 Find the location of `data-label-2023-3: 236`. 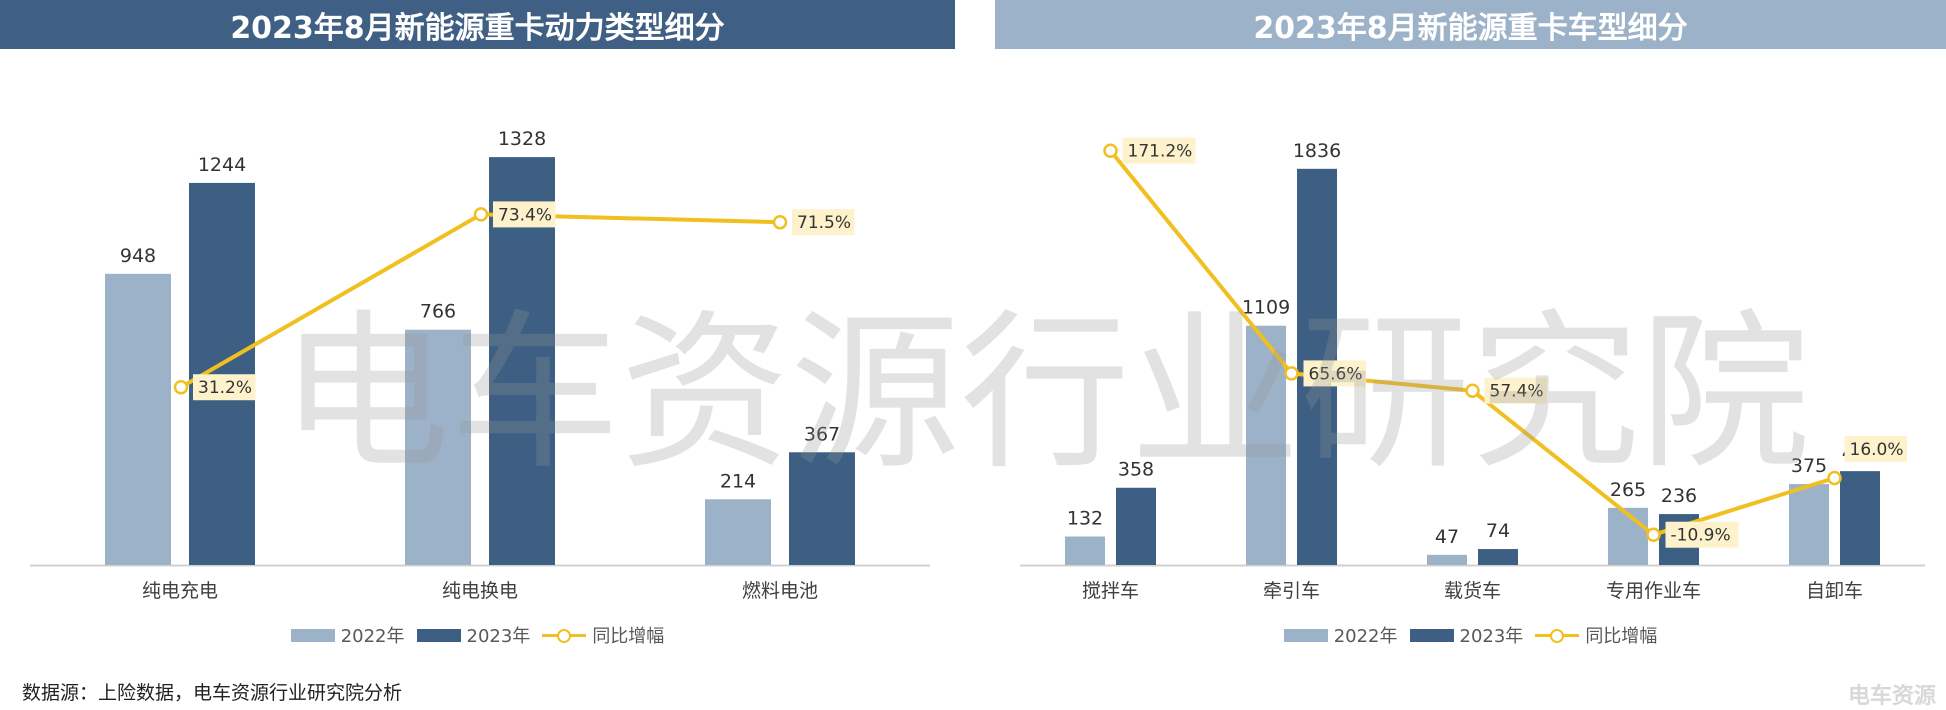

data-label-2023-3: 236 is located at coordinates (1679, 496).